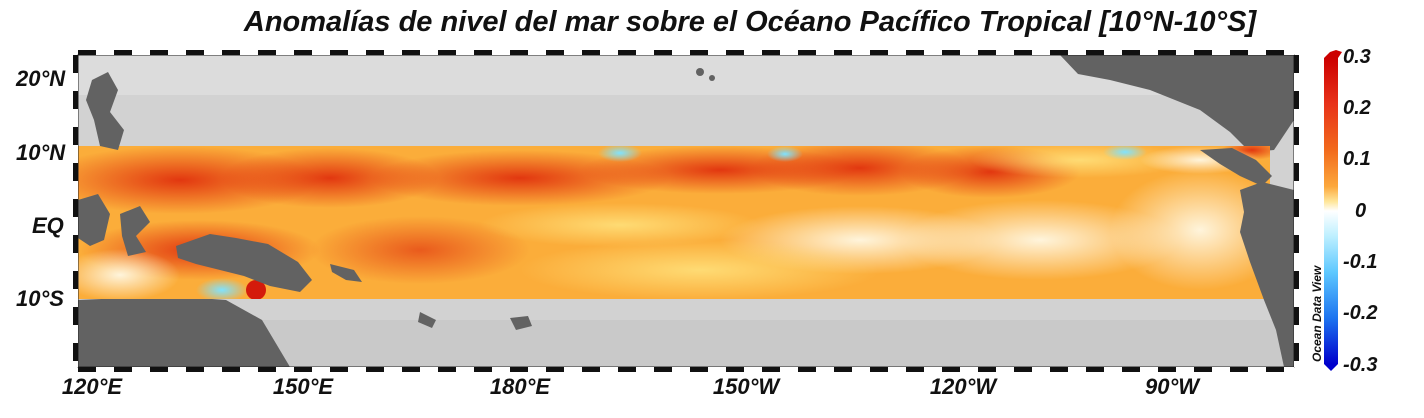  I want to click on land-australia, so click(184, 331).